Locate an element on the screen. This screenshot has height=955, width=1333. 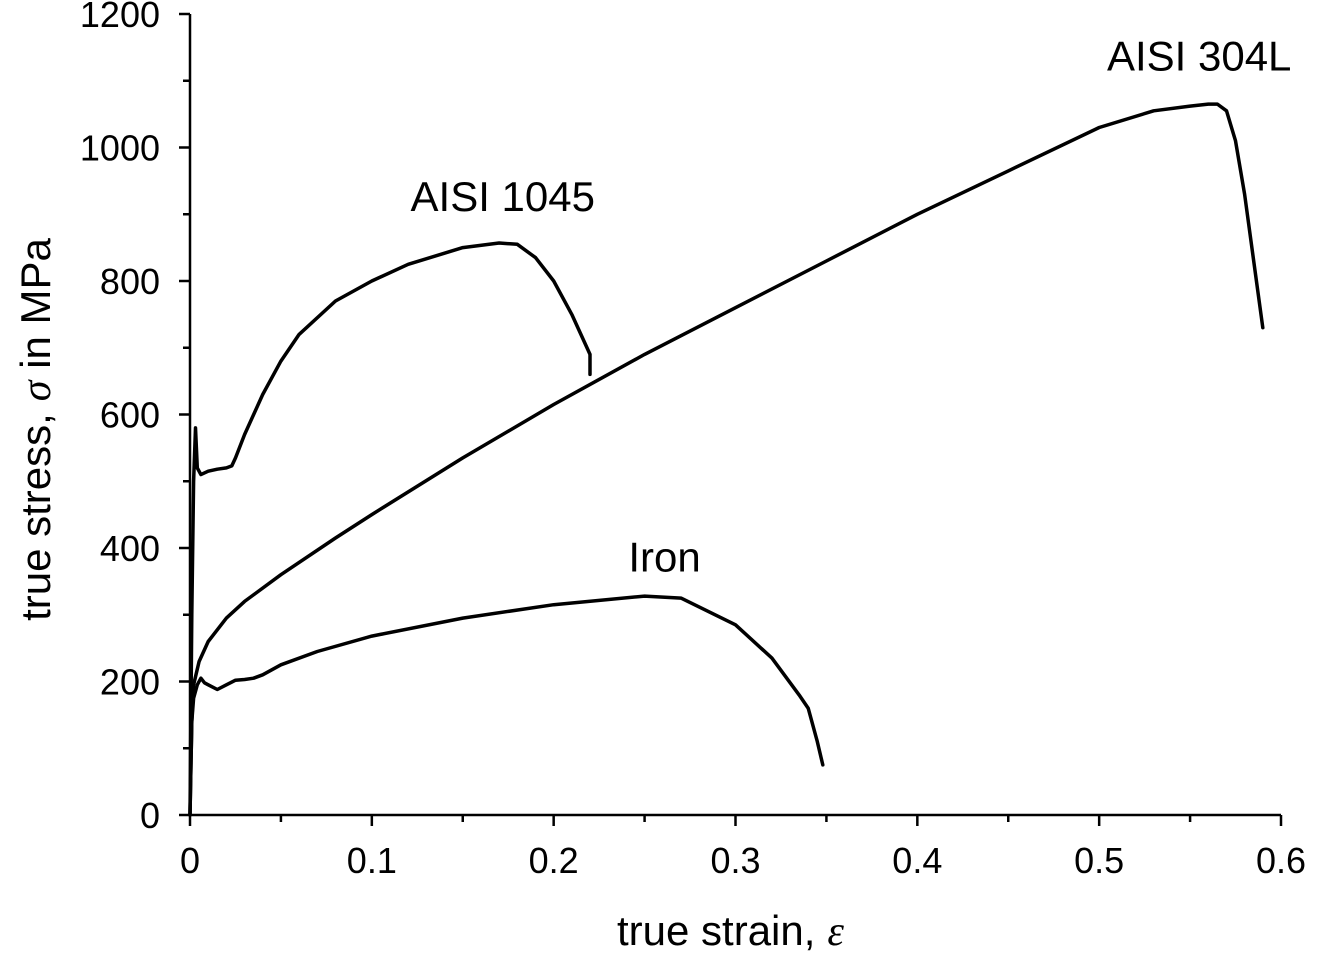
series-label-aisi-1045: AISI 1045 is located at coordinates (503, 196).